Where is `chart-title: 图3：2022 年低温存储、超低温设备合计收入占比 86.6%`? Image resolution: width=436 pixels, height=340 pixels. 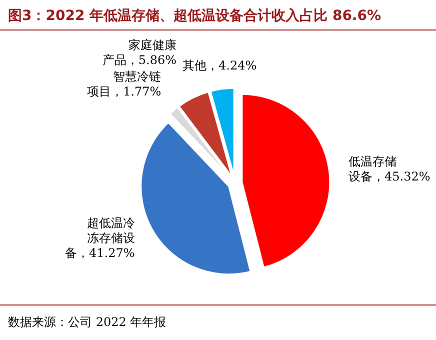 chart-title: 图3：2022 年低温存储、超低温设备合计收入占比 86.6% is located at coordinates (195, 16).